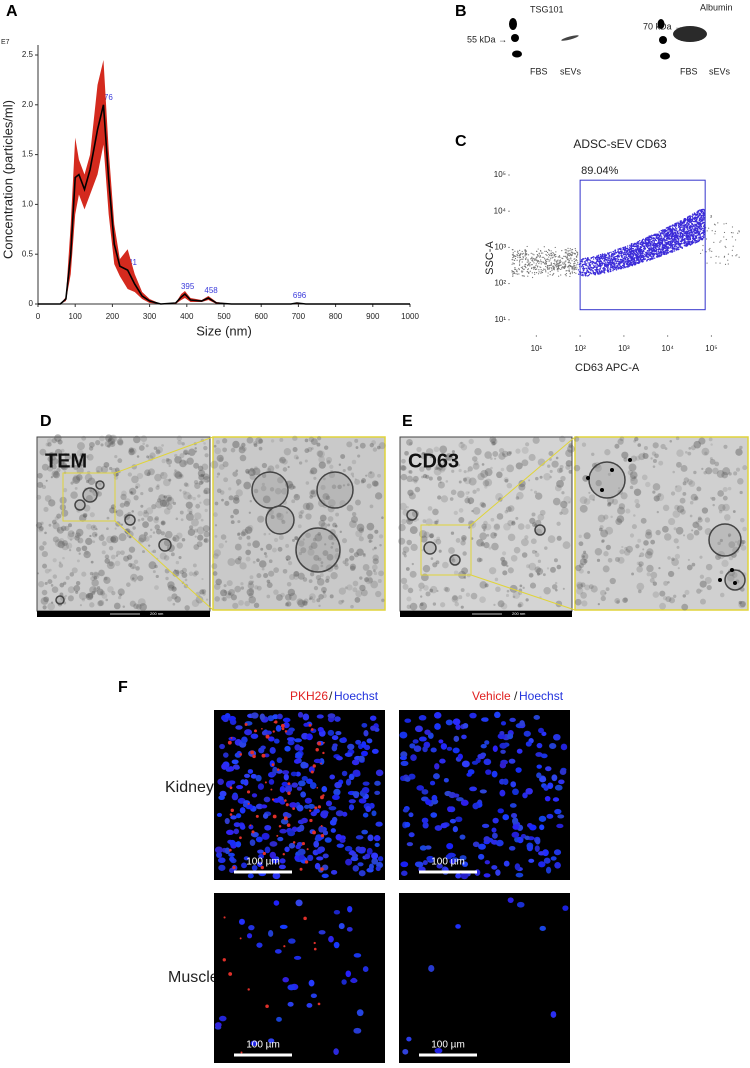  I want to click on y-tick-label: 0.5, so click(28, 253).